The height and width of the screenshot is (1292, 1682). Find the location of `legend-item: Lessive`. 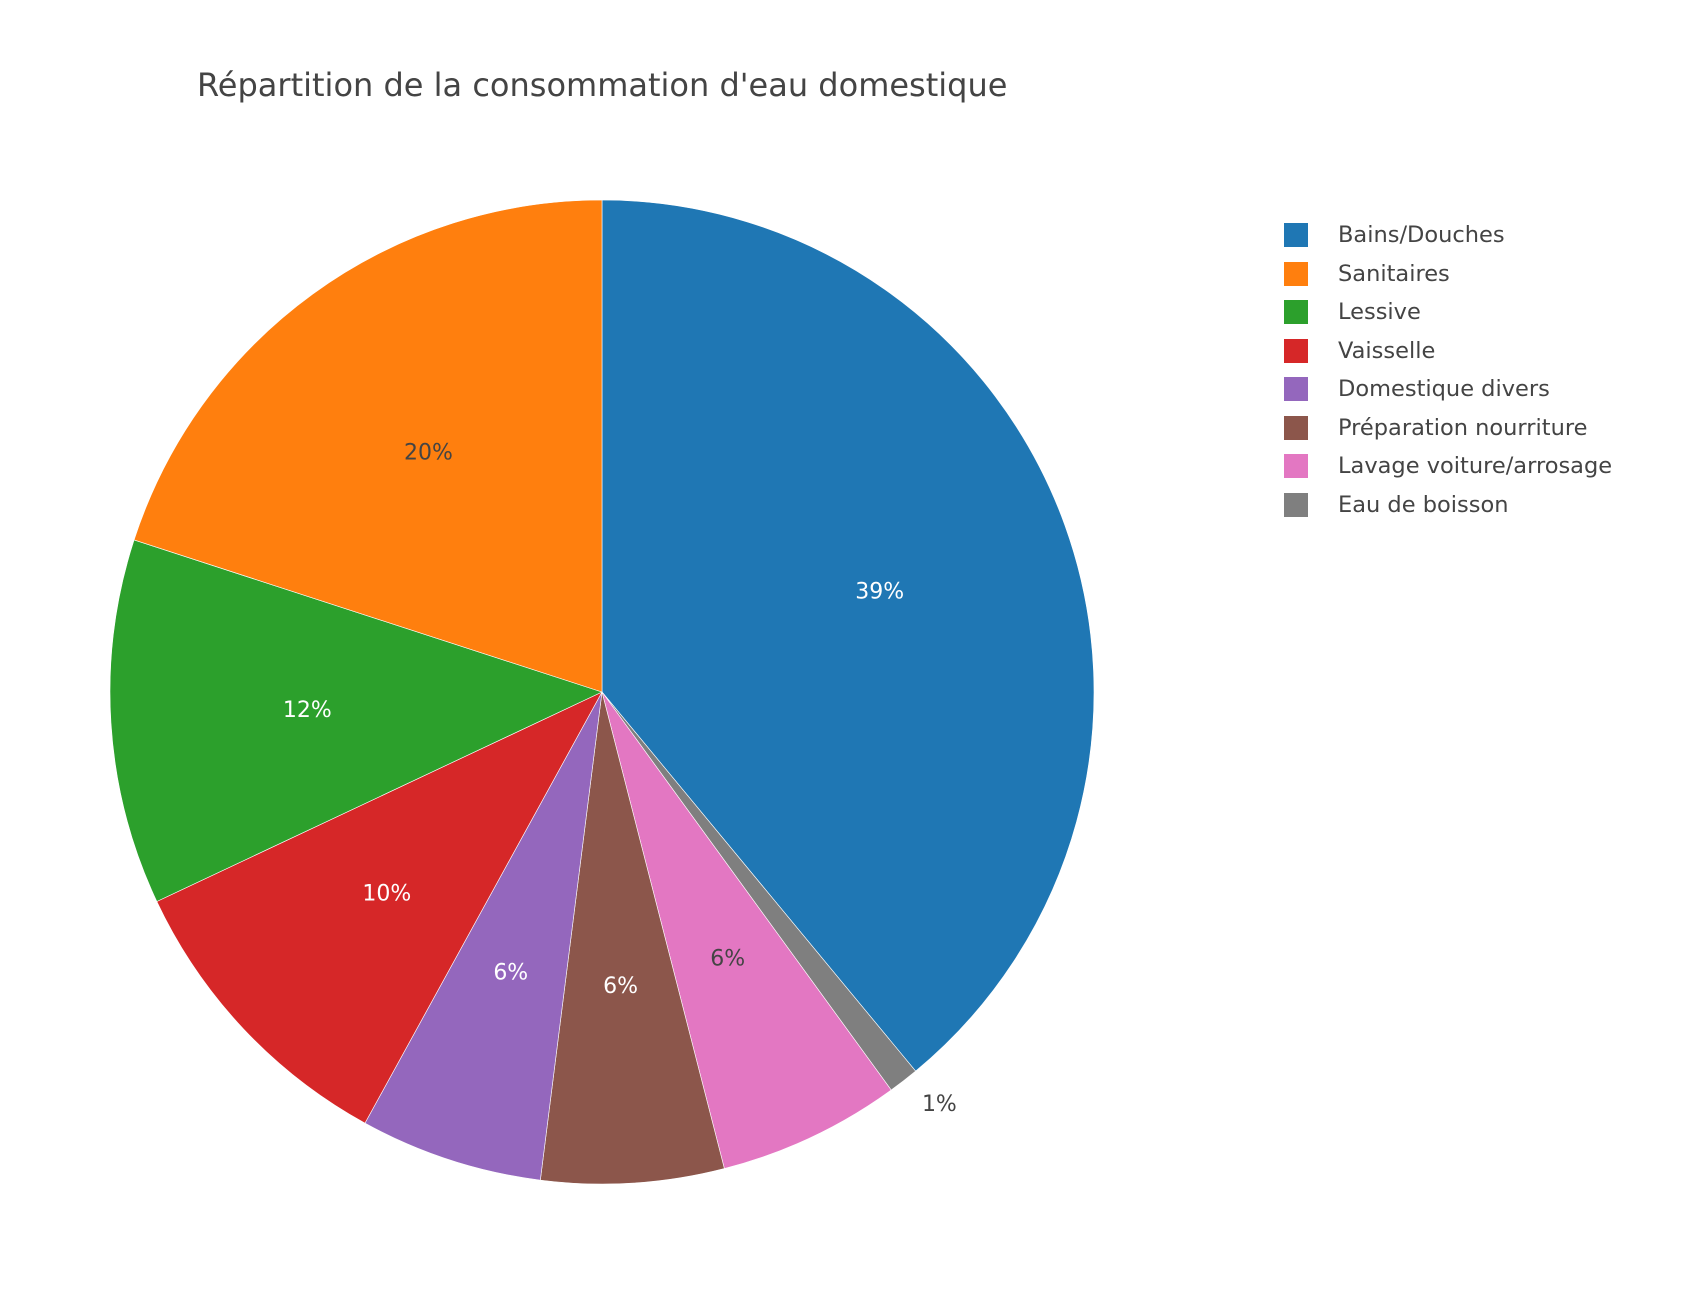

legend-item: Lessive is located at coordinates (1448, 312).